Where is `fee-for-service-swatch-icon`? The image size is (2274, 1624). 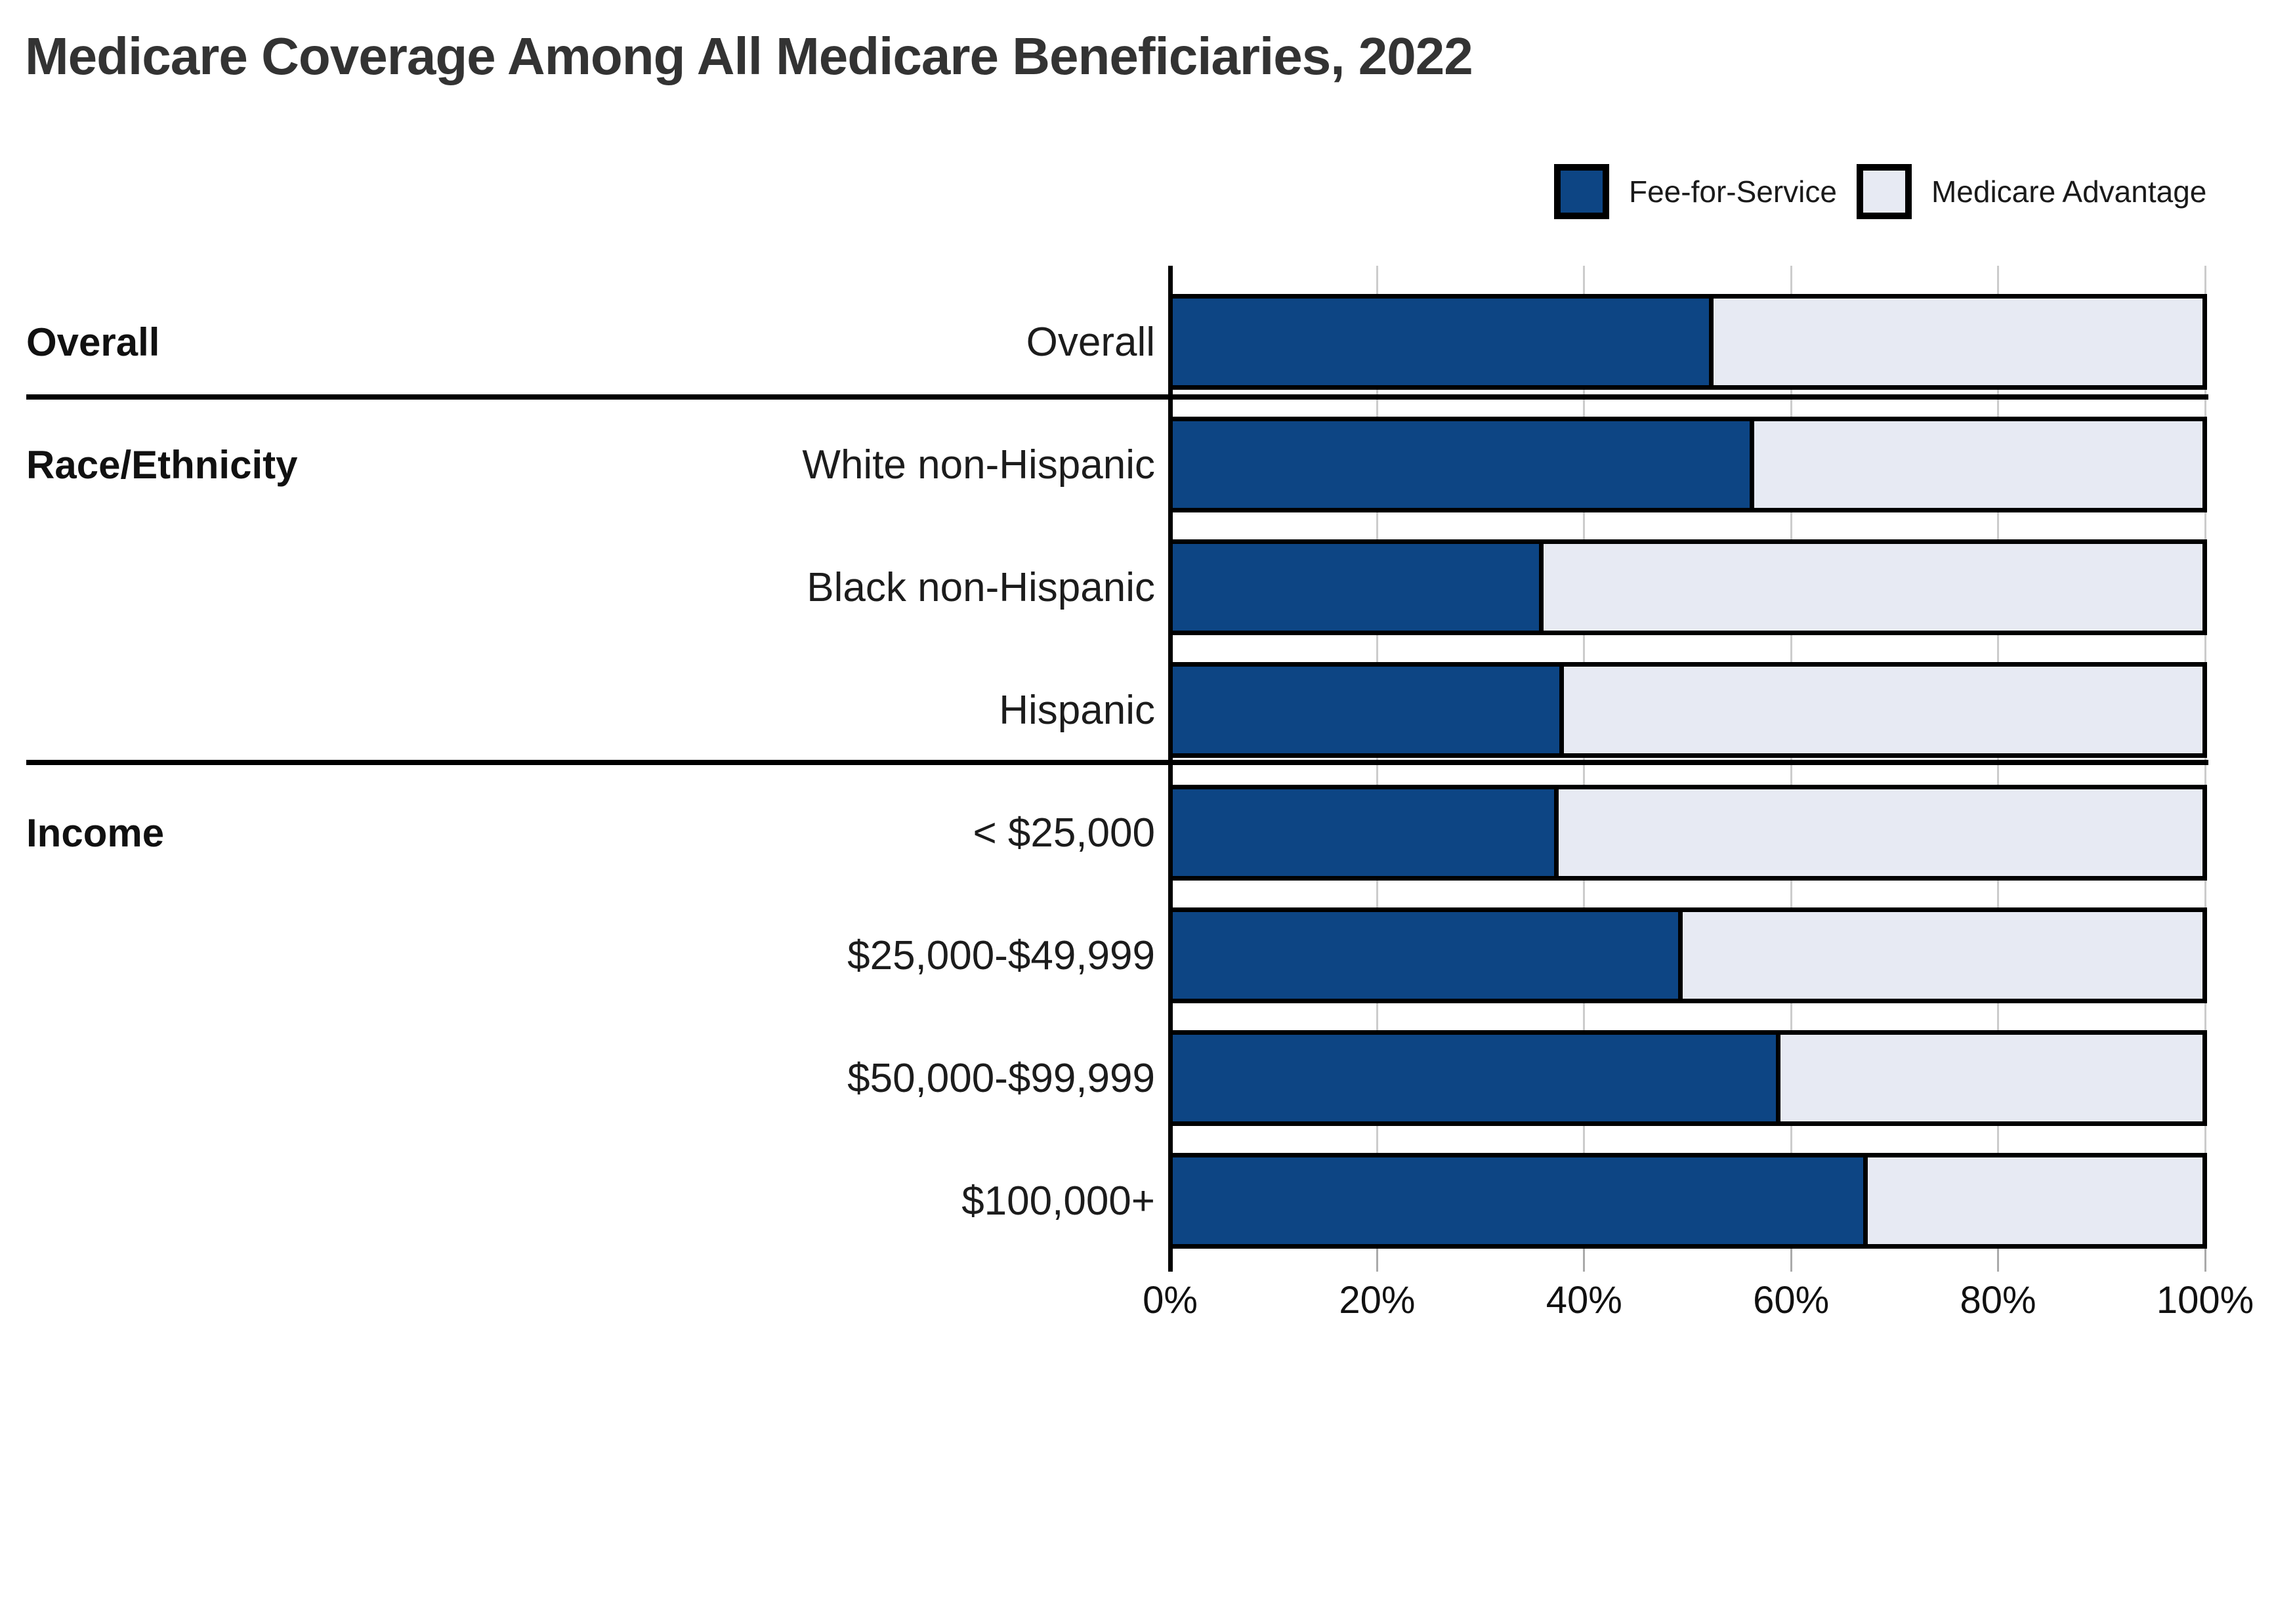 fee-for-service-swatch-icon is located at coordinates (1581, 191).